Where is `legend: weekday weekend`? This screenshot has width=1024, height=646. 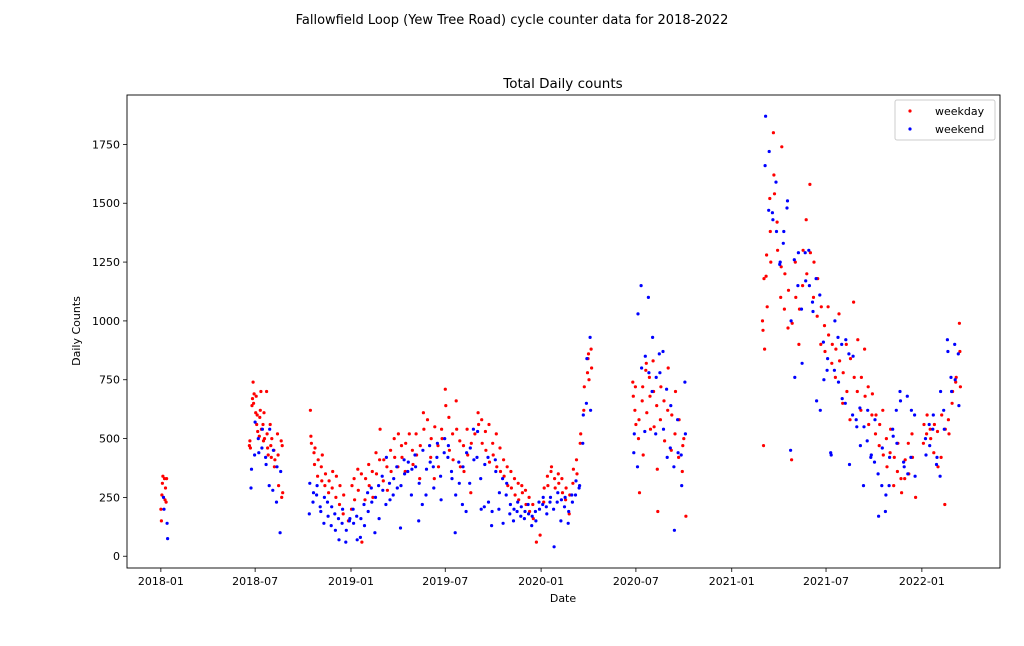 legend: weekday weekend is located at coordinates (945, 120).